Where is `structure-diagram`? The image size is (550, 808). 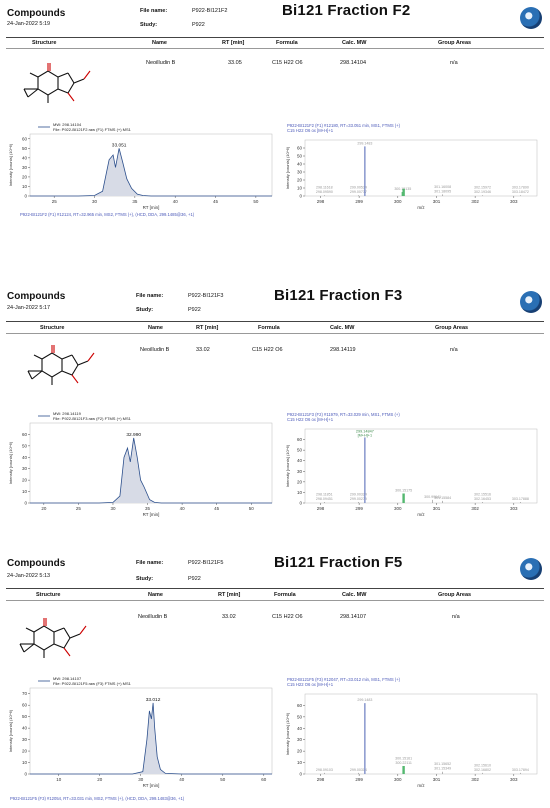 structure-diagram is located at coordinates (53, 638).